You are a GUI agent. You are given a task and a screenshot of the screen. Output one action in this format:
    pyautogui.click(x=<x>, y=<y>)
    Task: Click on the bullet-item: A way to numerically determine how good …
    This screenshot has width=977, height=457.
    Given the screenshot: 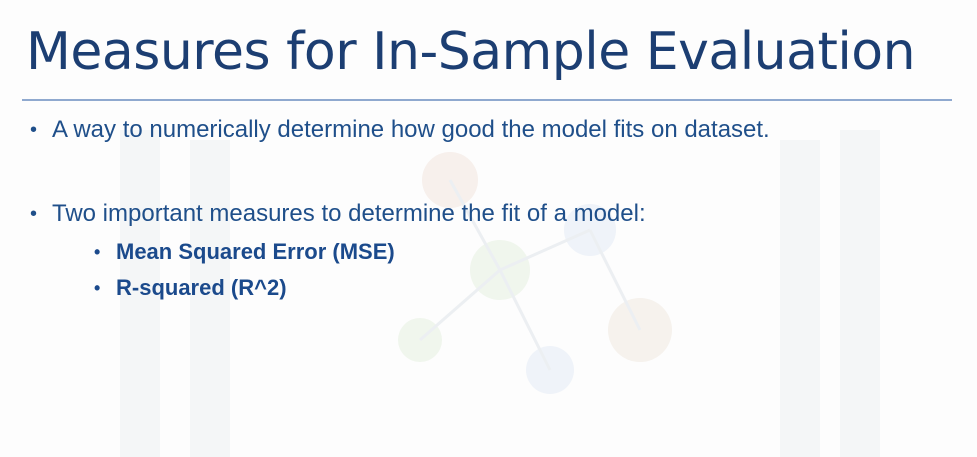 What is the action you would take?
    pyautogui.click(x=495, y=130)
    